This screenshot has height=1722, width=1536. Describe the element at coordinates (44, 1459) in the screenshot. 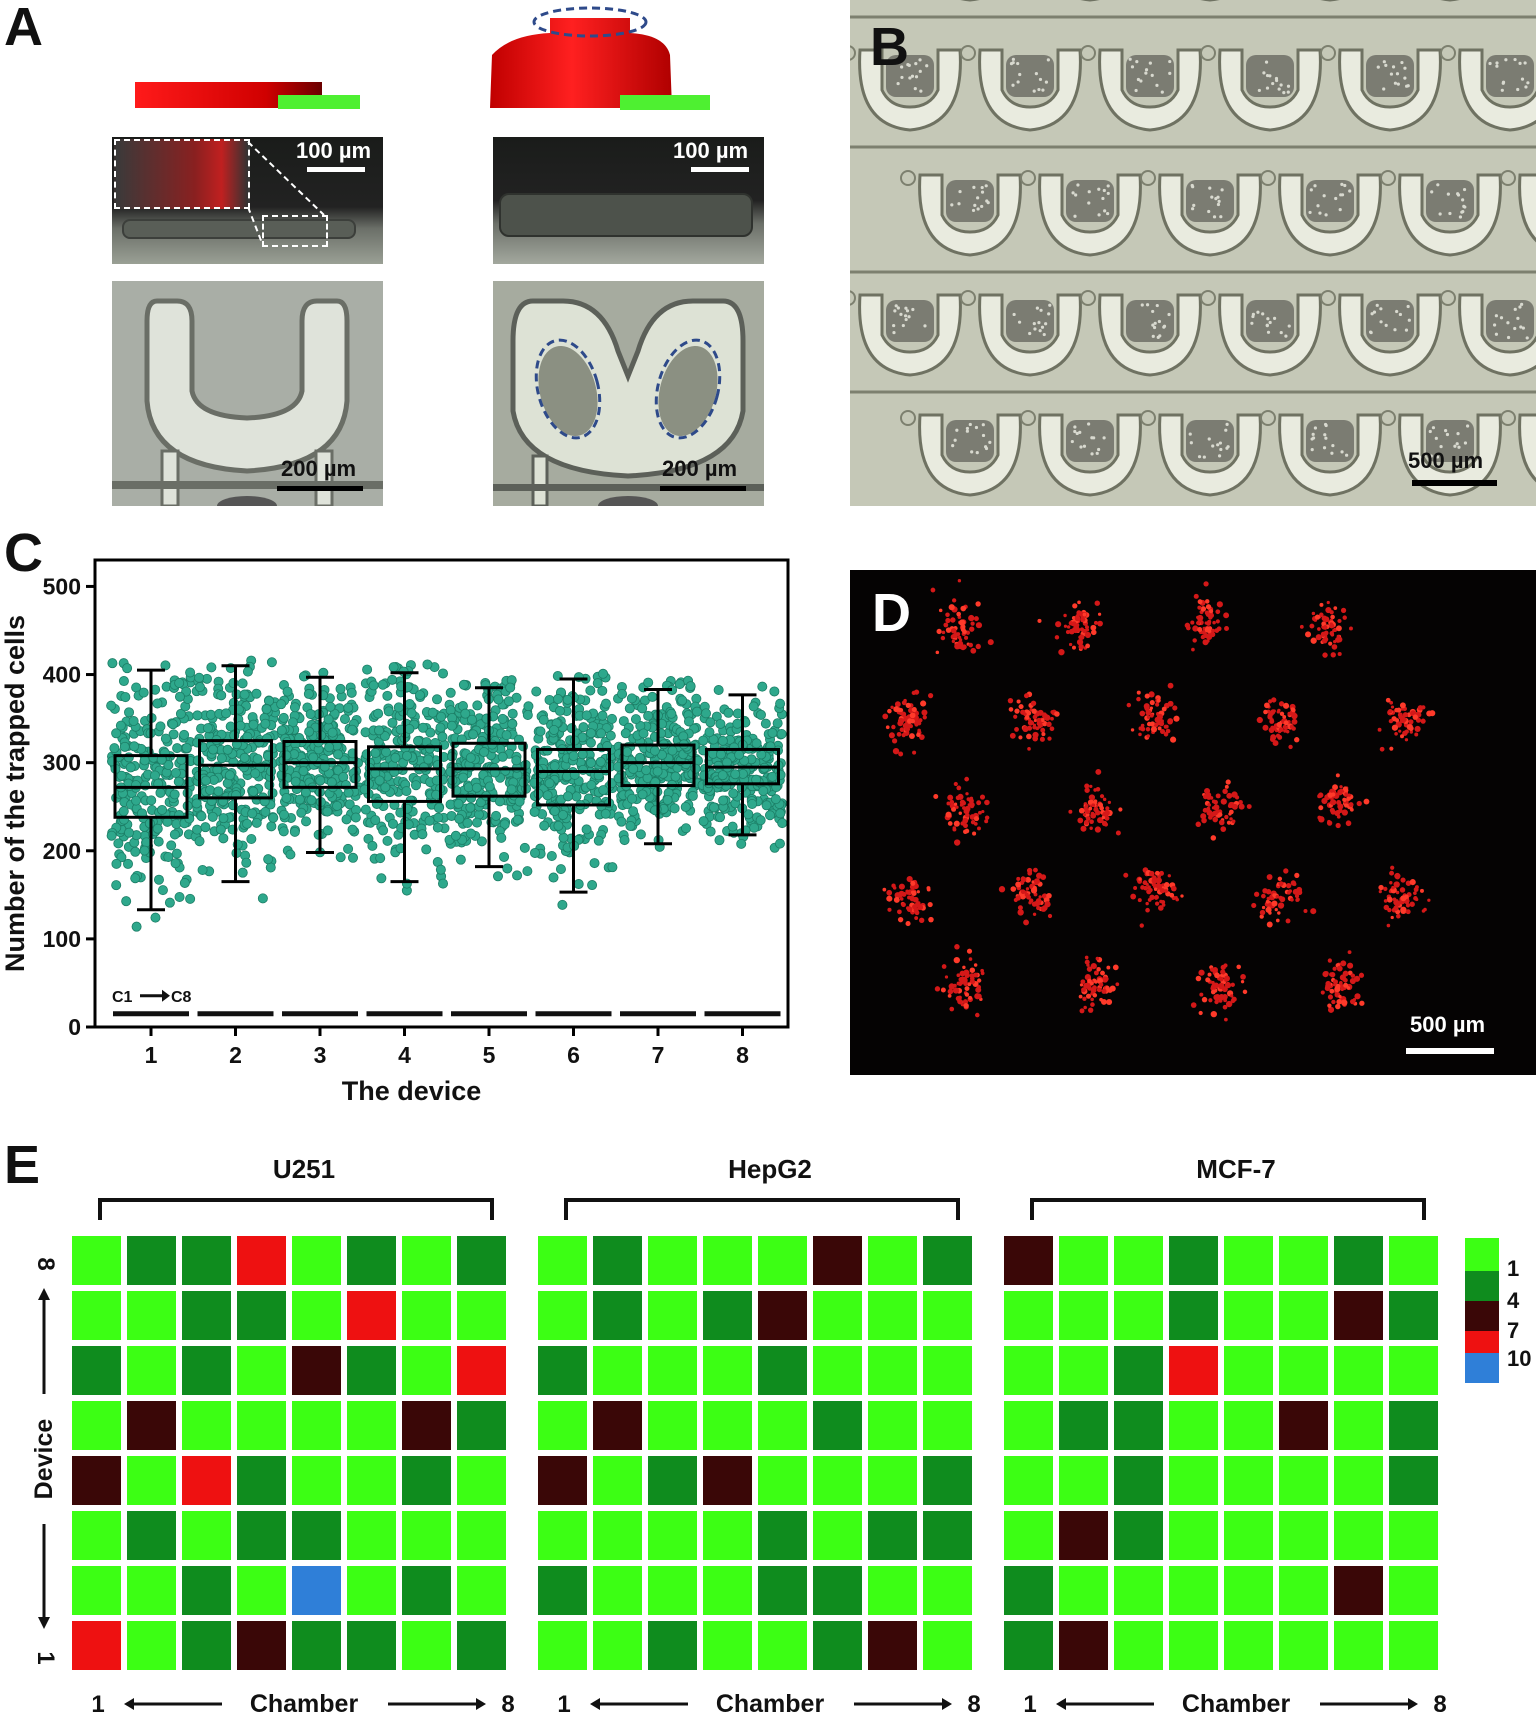

I see `device-axis-title: Device` at that location.